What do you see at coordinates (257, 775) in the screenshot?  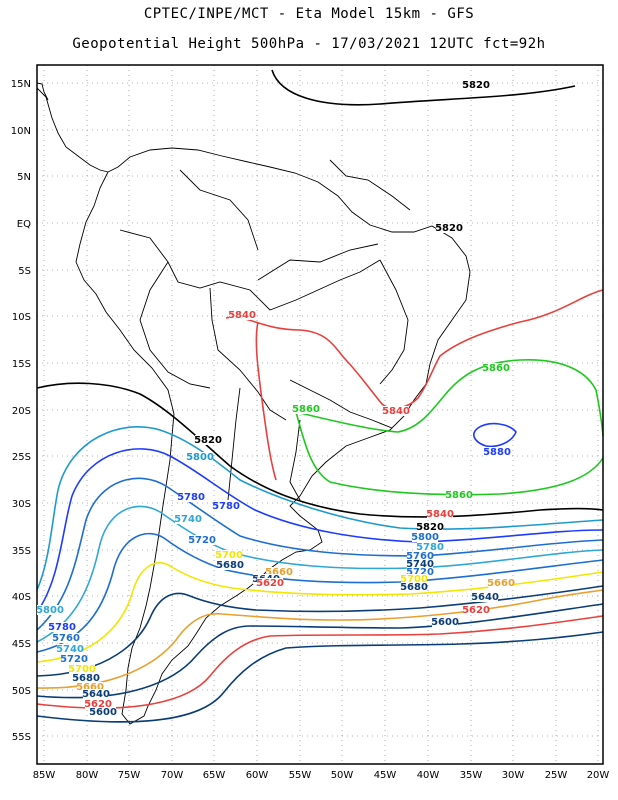 I see `x-tick-label: 60W` at bounding box center [257, 775].